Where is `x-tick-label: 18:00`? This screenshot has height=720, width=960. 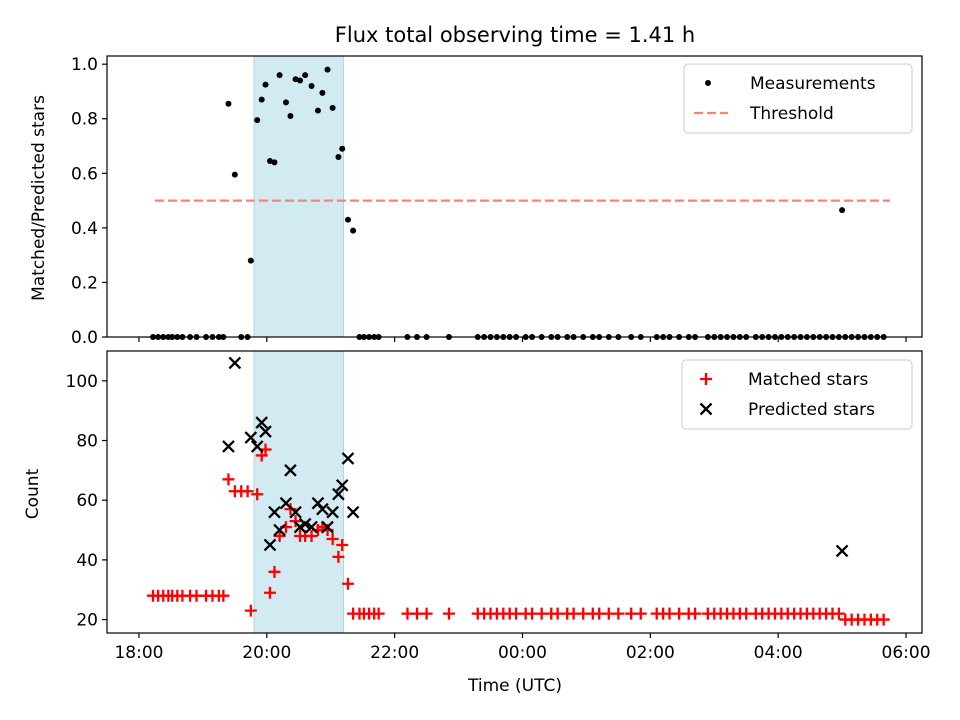 x-tick-label: 18:00 is located at coordinates (138, 653).